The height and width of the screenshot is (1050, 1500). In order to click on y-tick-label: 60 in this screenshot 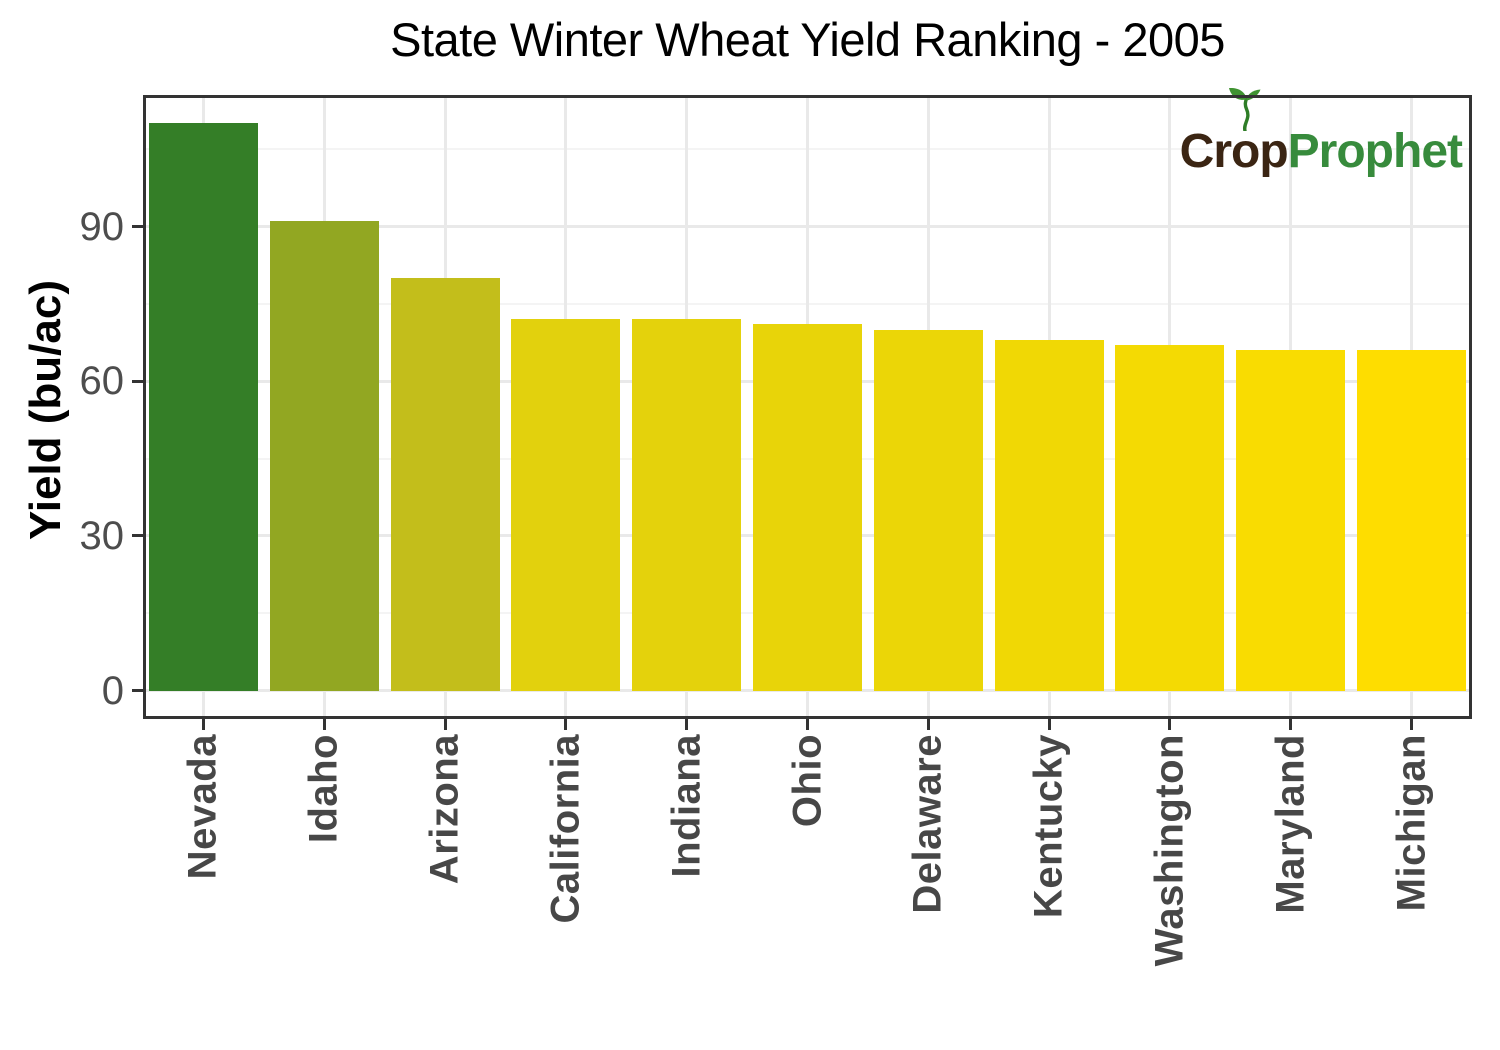, I will do `click(102, 381)`.